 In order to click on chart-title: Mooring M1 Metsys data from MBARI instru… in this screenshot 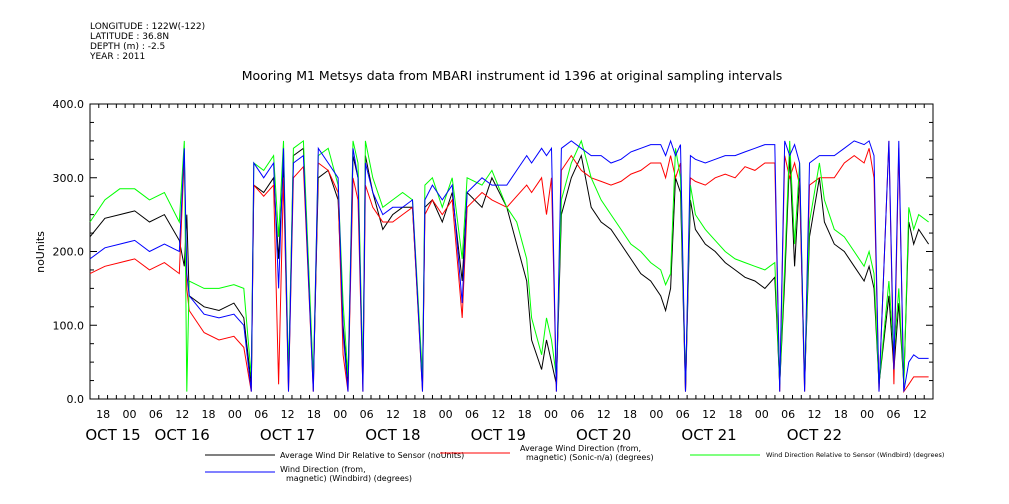, I will do `click(512, 75)`.